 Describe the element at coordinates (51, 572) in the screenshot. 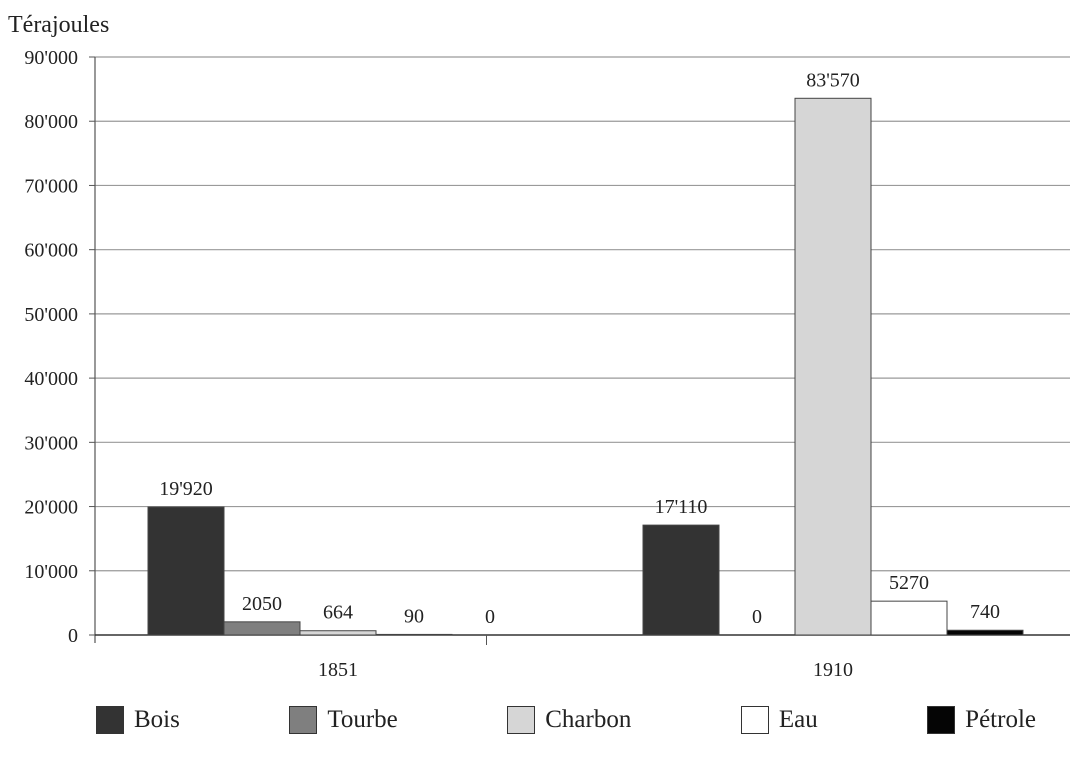

I see `y-tick-label: 10'000` at that location.